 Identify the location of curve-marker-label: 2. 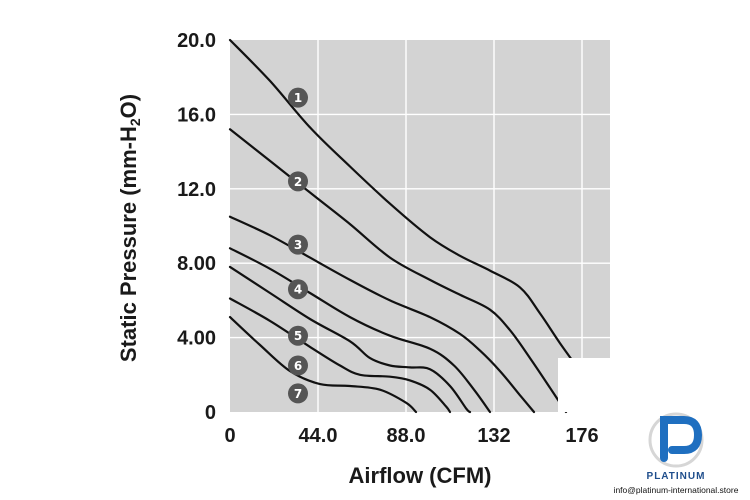
(298, 182).